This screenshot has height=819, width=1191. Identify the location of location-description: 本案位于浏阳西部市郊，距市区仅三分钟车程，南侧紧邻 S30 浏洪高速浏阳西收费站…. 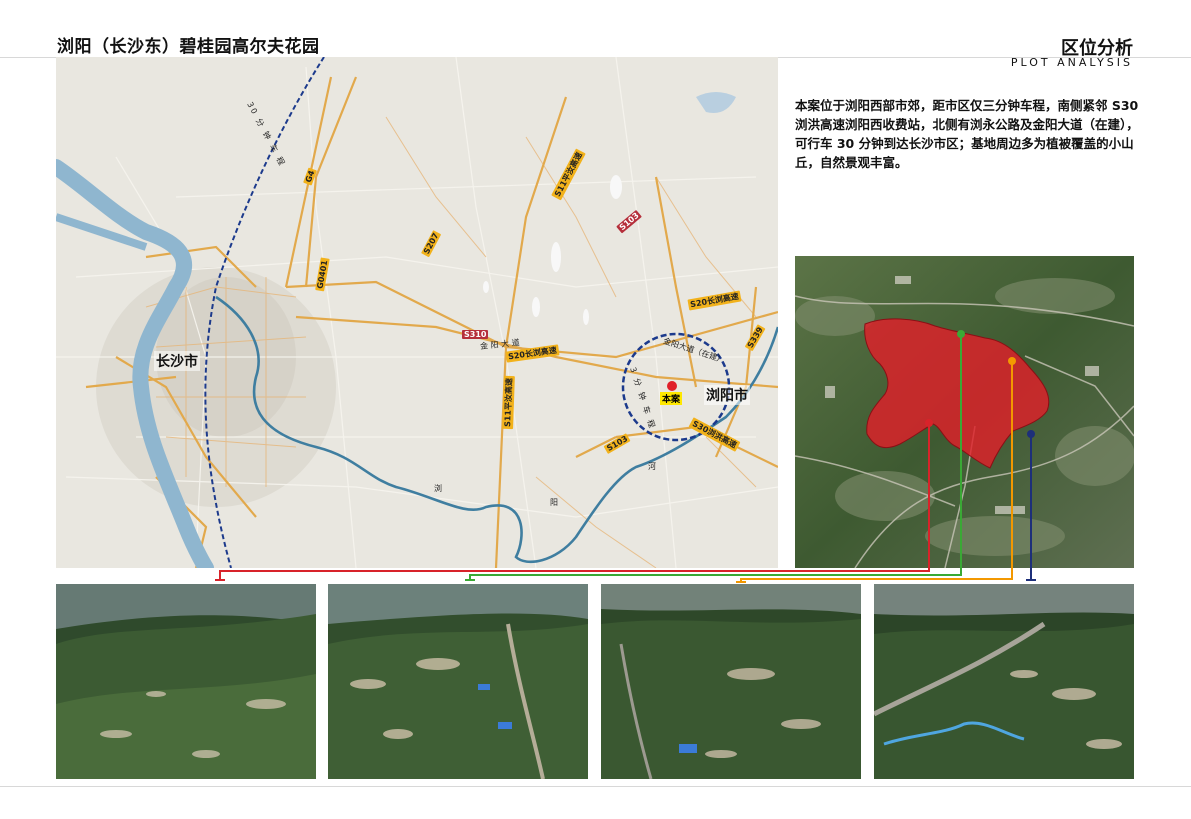
(967, 134).